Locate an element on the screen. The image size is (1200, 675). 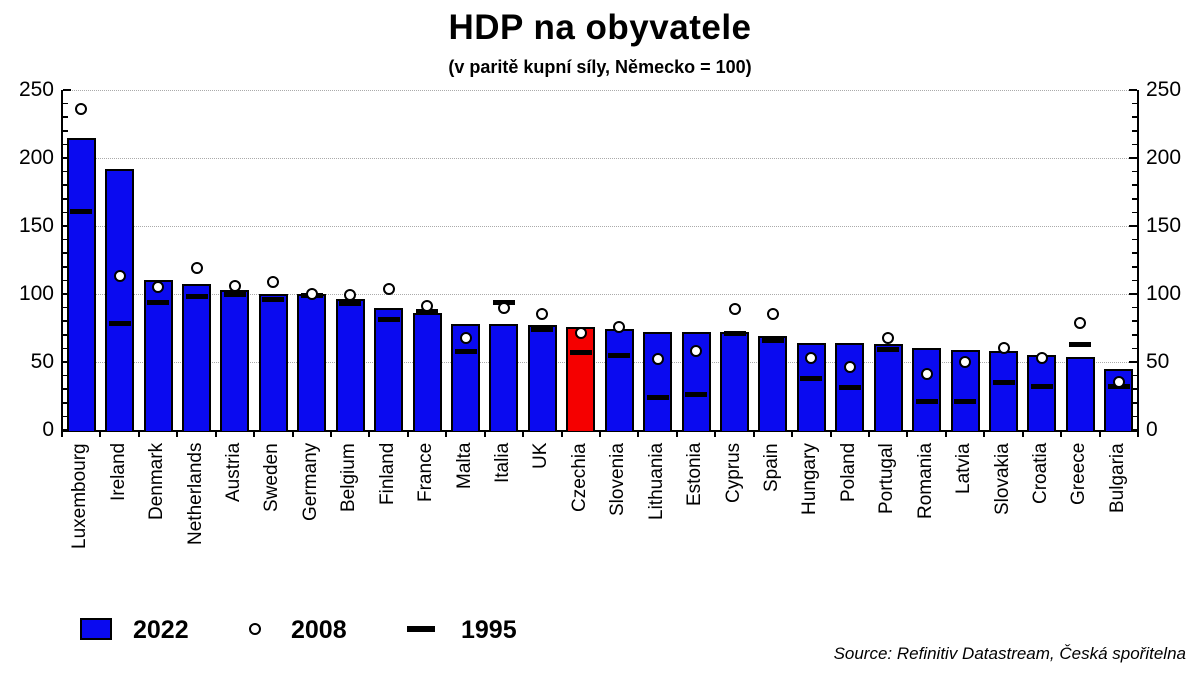
marker-1995-finland is located at coordinates (388, 320).